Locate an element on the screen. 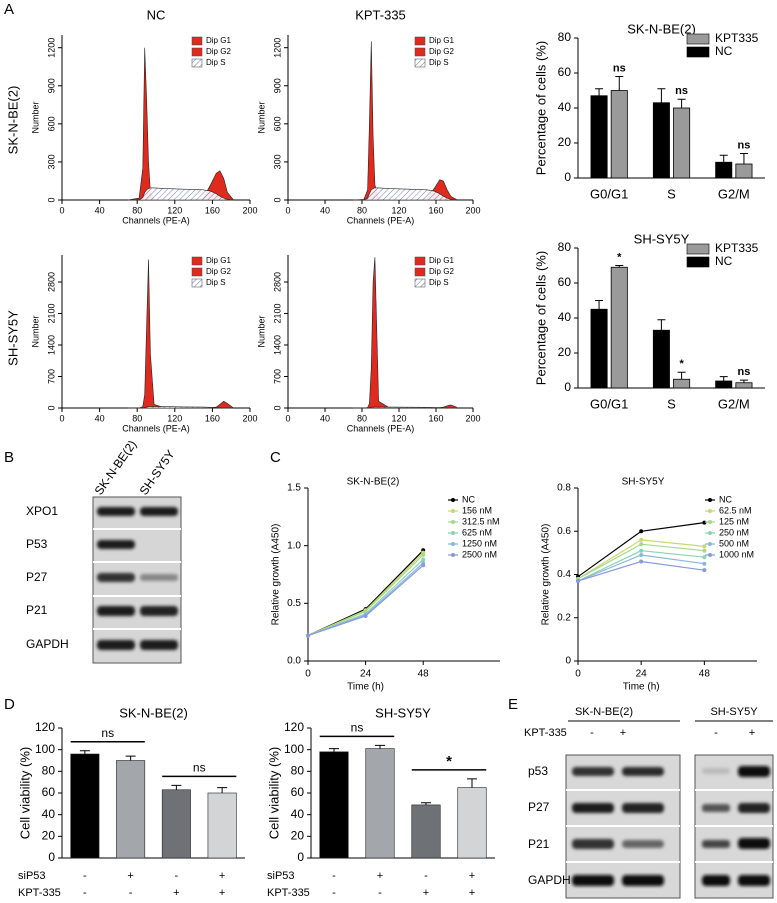  chart-title: SK-N-BE(2) is located at coordinates (153, 712).